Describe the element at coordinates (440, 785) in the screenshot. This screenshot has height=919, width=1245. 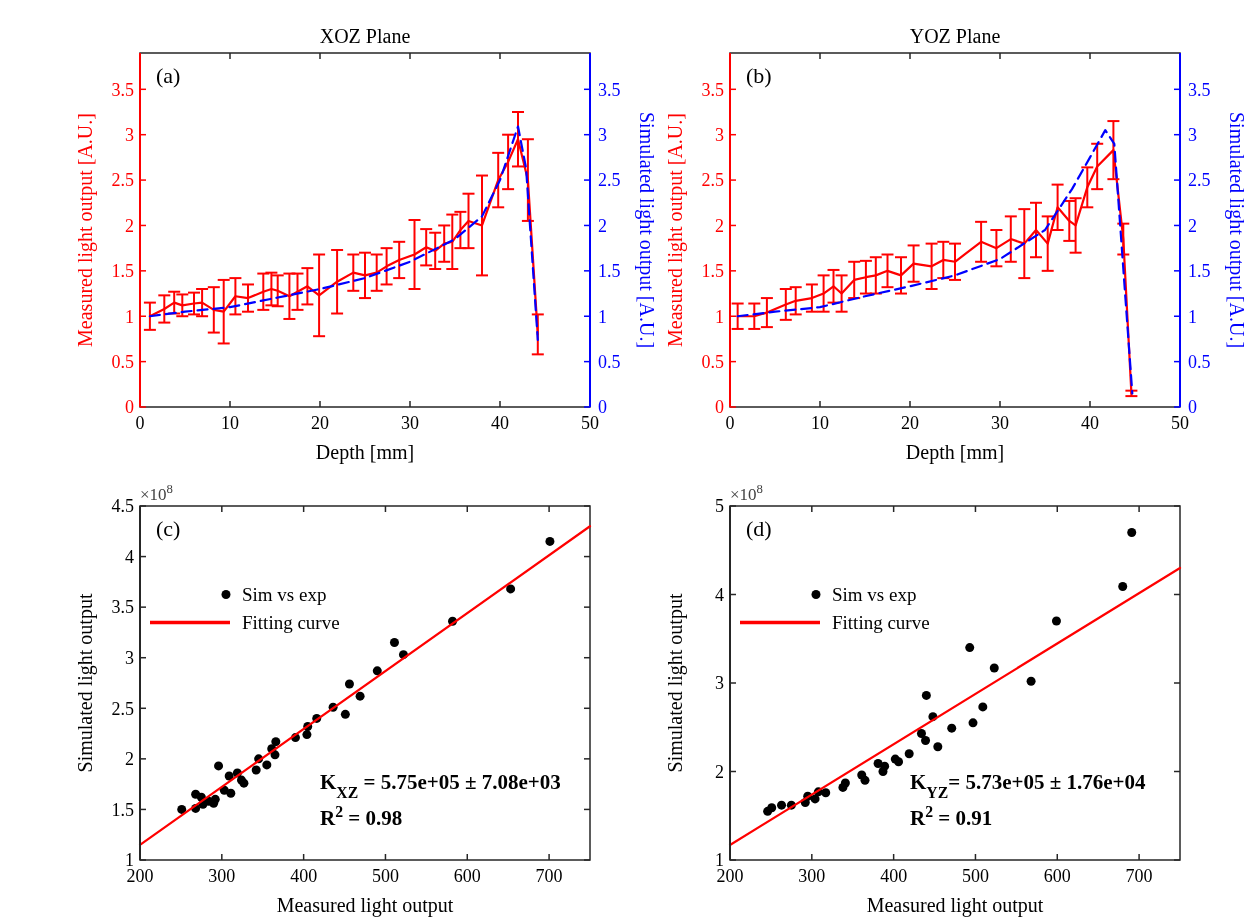
I see `annotation: K$_{XZ}$ = 5.75e+05 ± 7.08e+03` at that location.